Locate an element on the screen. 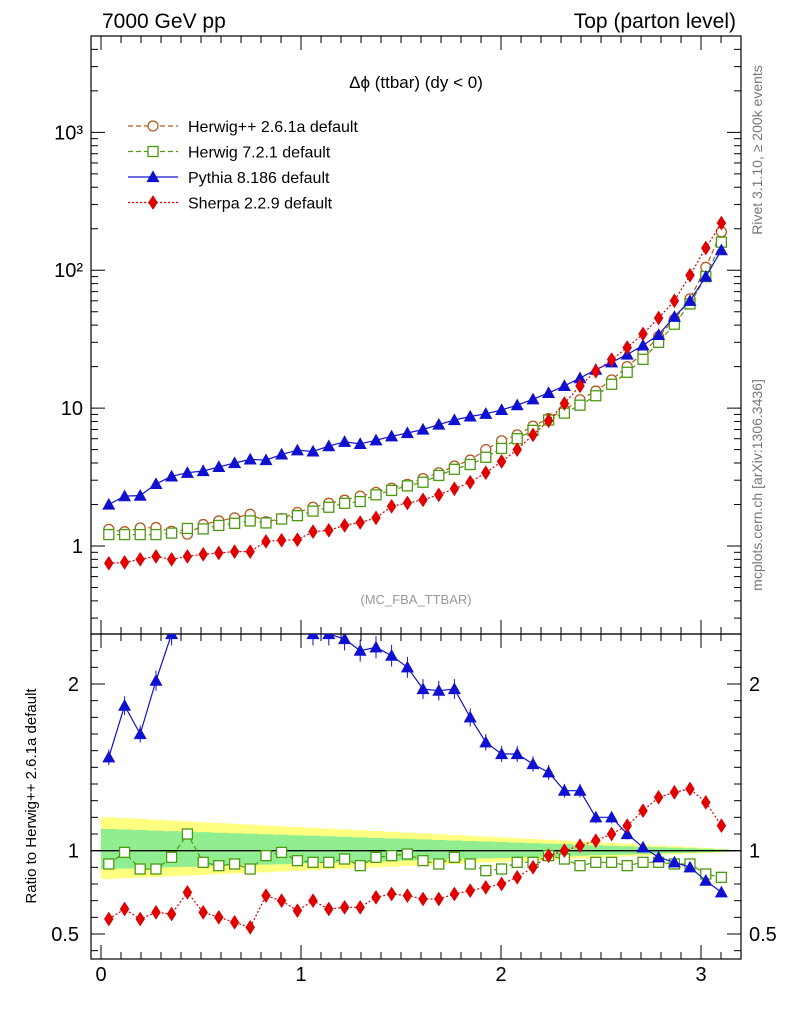 The height and width of the screenshot is (1024, 786). ratio-tick-label-right: 1 is located at coordinates (754, 852).